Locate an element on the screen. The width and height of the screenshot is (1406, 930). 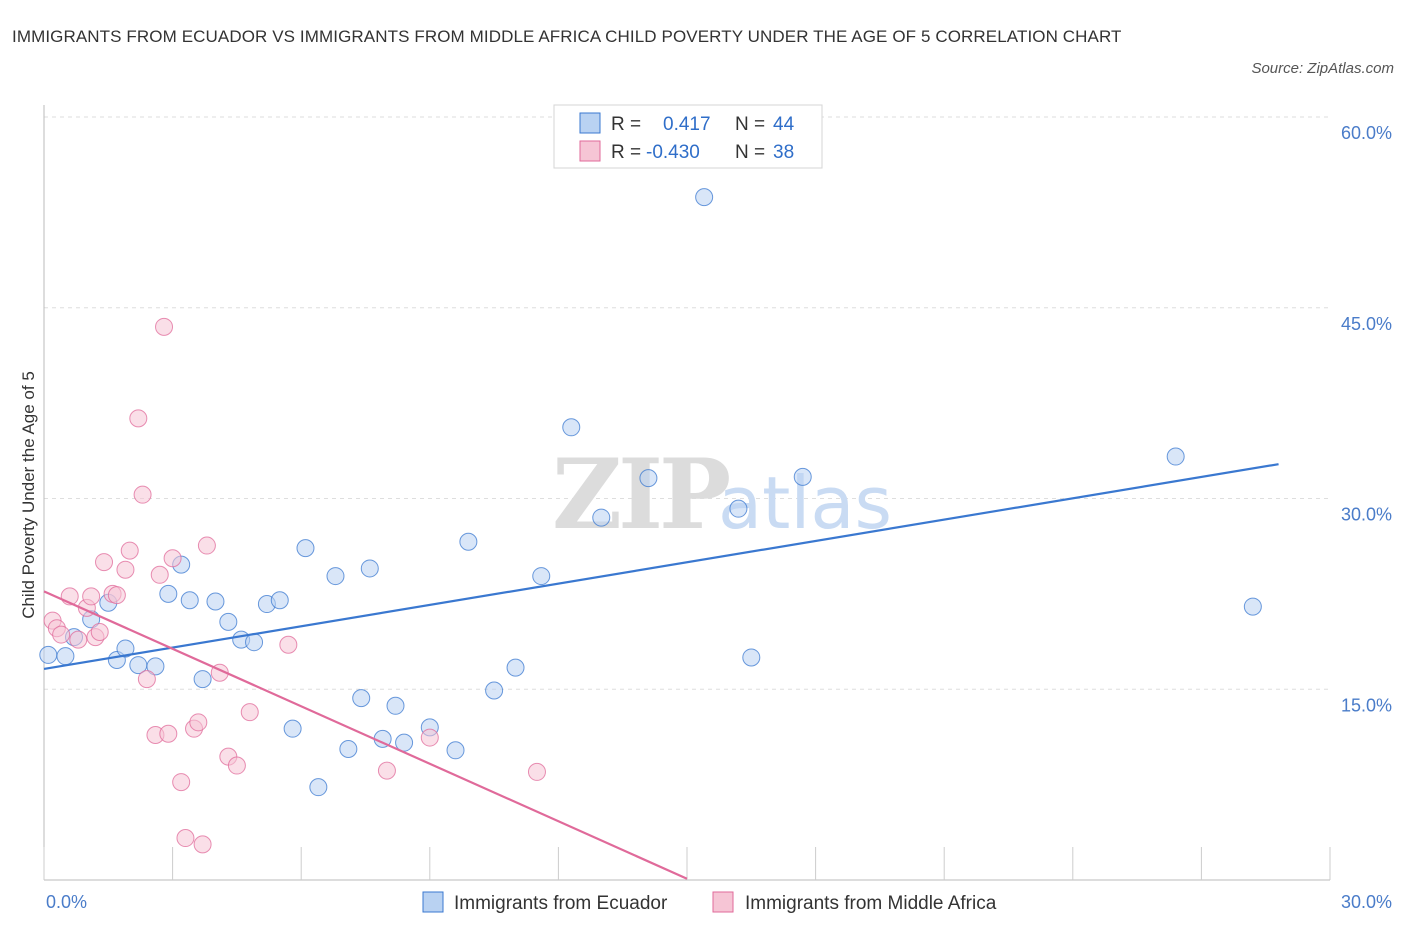
bottom-legend-swatch-ecuador is located at coordinates (433, 902).